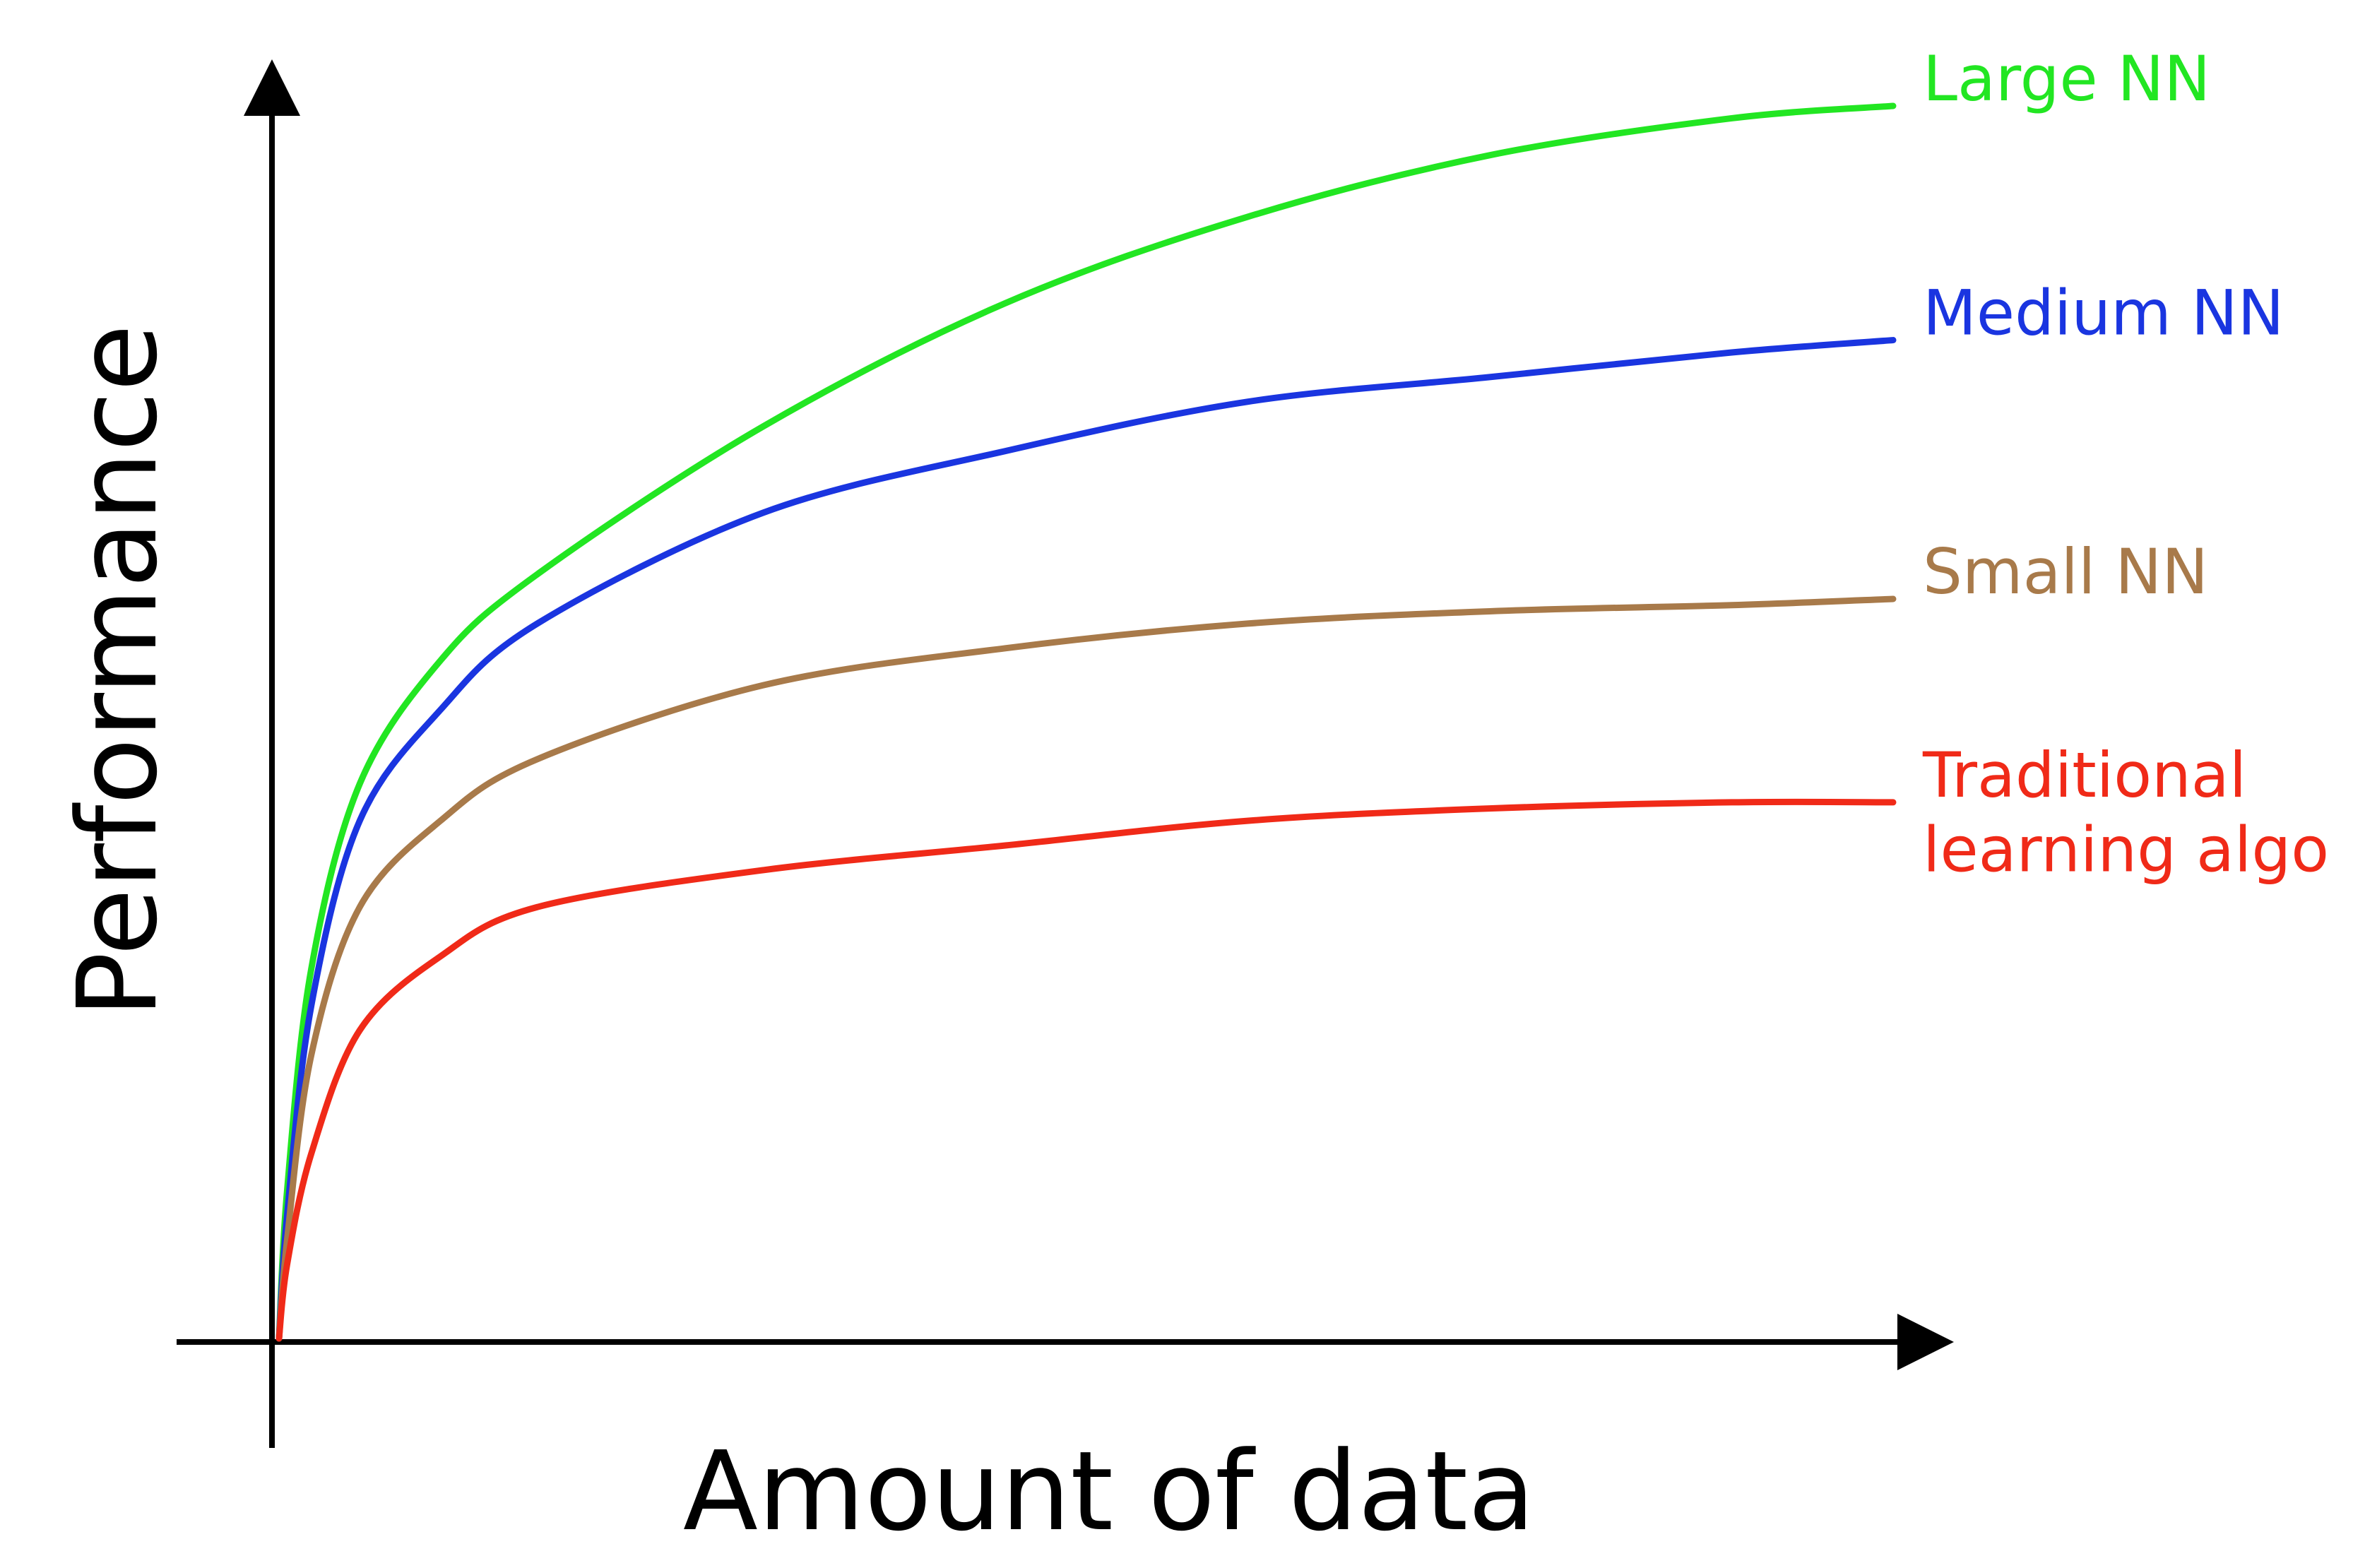 The height and width of the screenshot is (1568, 2353). I want to click on x-axis-label: Amount of data, so click(1109, 1491).